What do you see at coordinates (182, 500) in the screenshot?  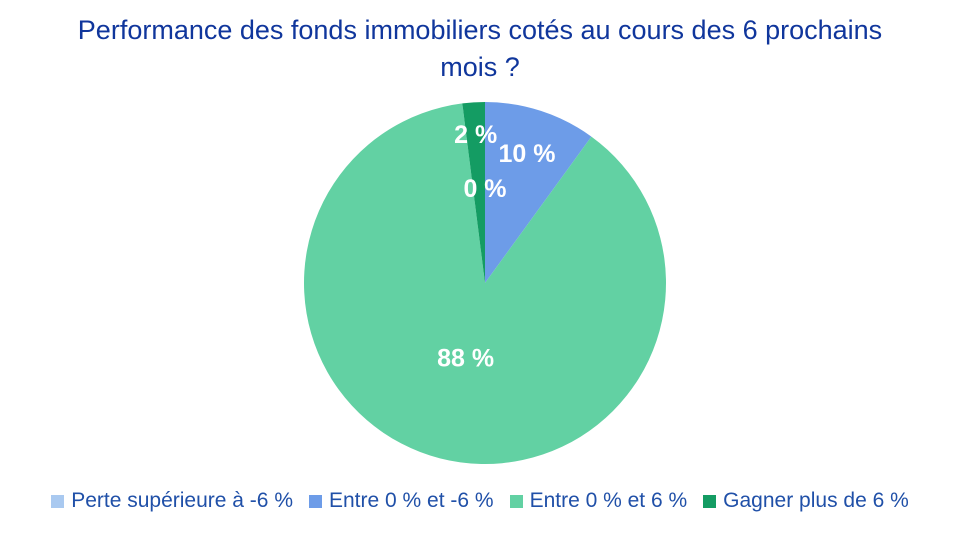 I see `legend-label-0: Perte supérieure à -6 %` at bounding box center [182, 500].